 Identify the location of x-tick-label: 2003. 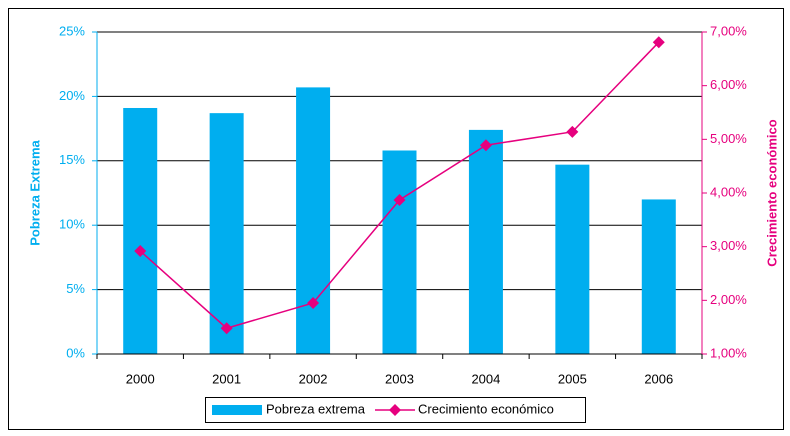
(399, 378).